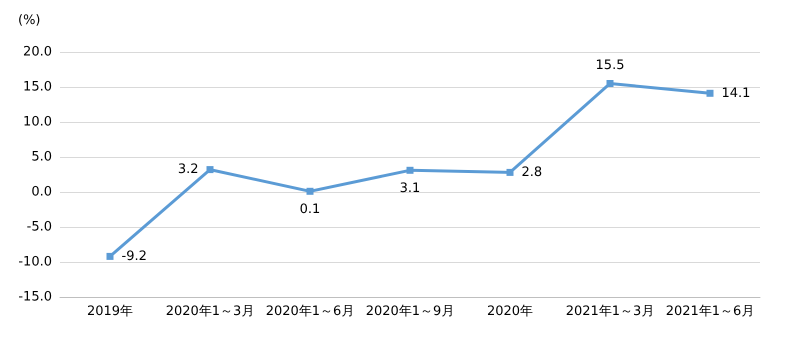 This screenshot has height=343, width=800. Describe the element at coordinates (41, 157) in the screenshot. I see `y-tick-label: 5.0` at that location.